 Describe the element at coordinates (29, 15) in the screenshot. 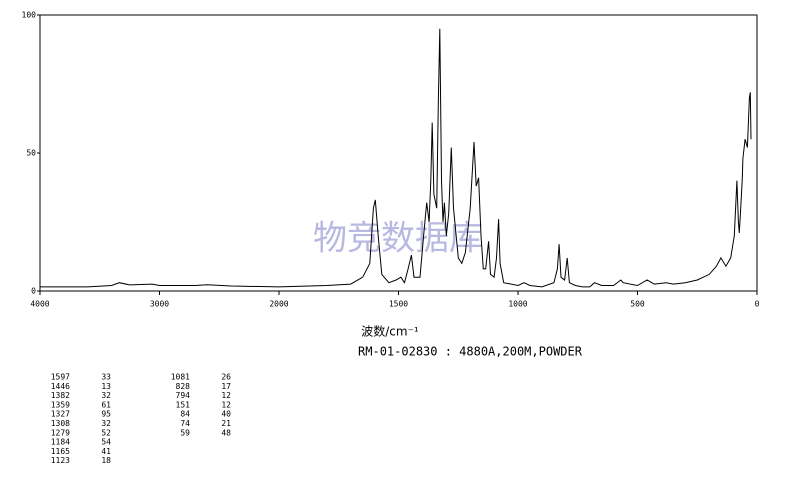

I see `y-tick-label: 100` at that location.